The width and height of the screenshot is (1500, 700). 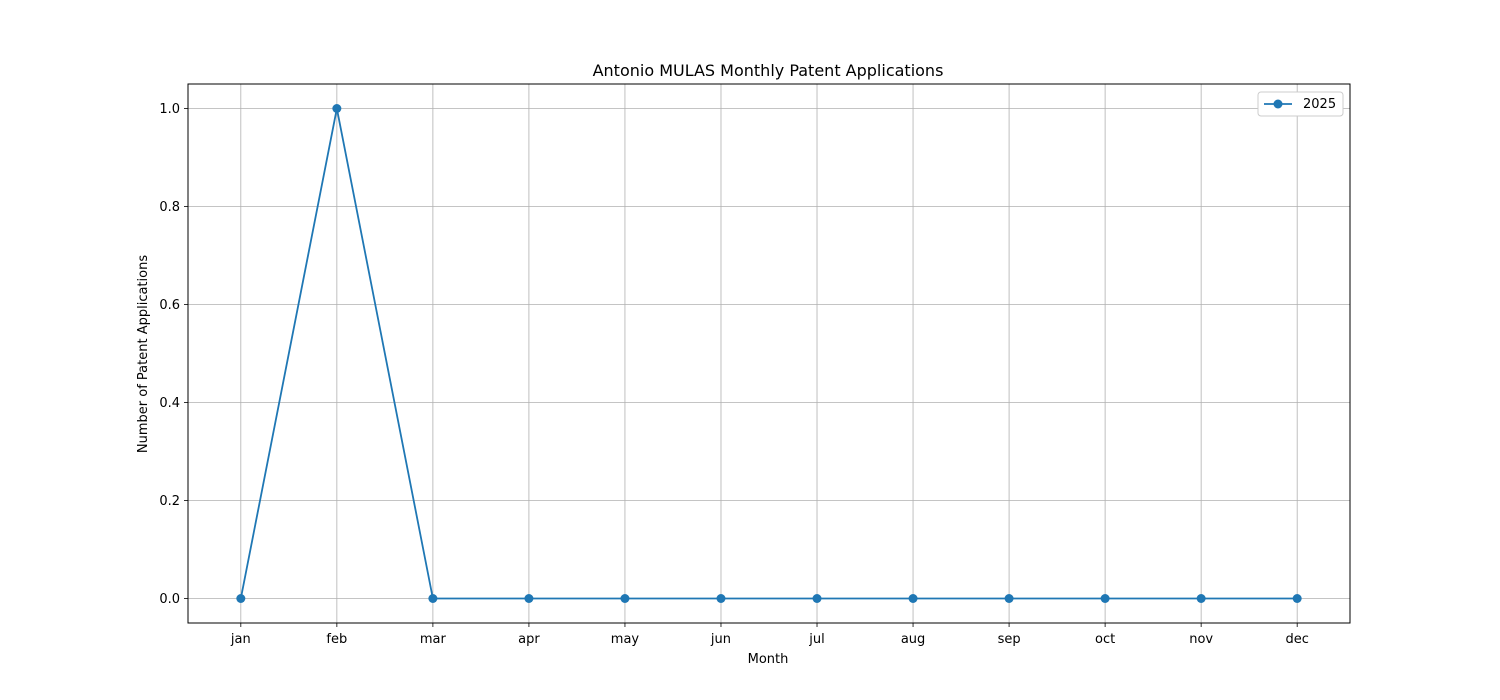 What do you see at coordinates (768, 659) in the screenshot?
I see `x-axis-label: Month` at bounding box center [768, 659].